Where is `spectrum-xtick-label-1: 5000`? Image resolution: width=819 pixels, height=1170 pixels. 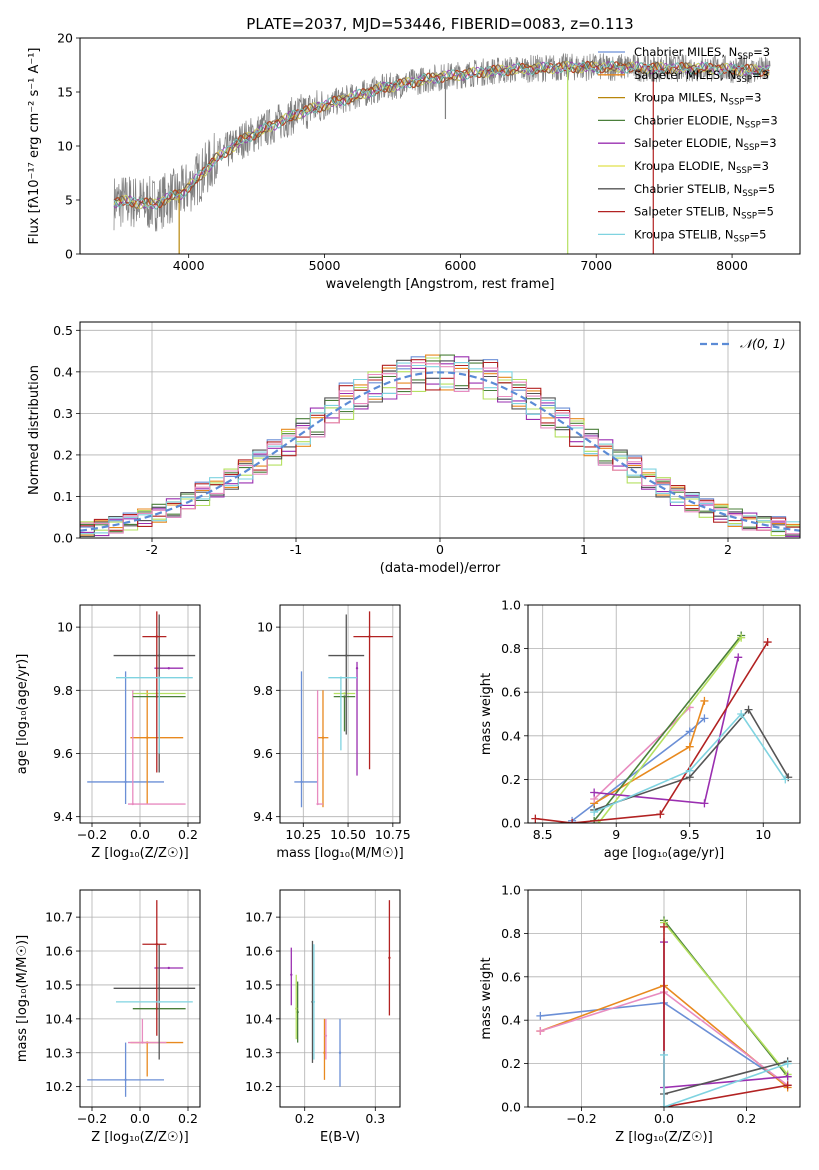 spectrum-xtick-label-1: 5000 is located at coordinates (325, 265).